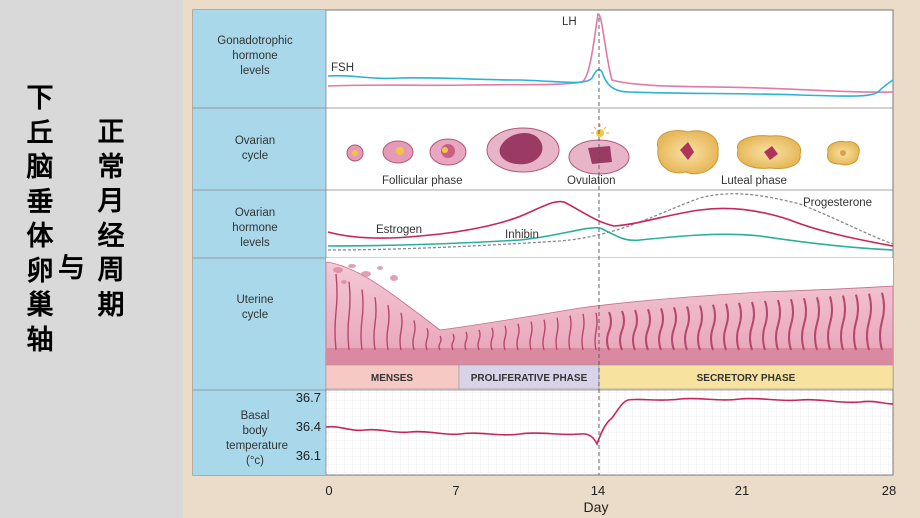  I want to click on title-char: 常, so click(111, 167).